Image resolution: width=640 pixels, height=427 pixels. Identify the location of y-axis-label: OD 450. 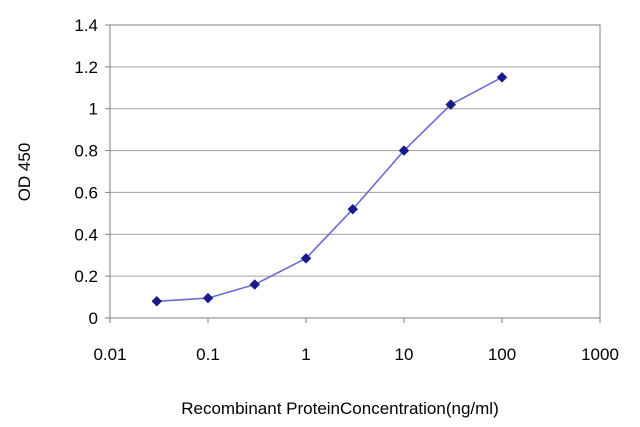
(24, 172).